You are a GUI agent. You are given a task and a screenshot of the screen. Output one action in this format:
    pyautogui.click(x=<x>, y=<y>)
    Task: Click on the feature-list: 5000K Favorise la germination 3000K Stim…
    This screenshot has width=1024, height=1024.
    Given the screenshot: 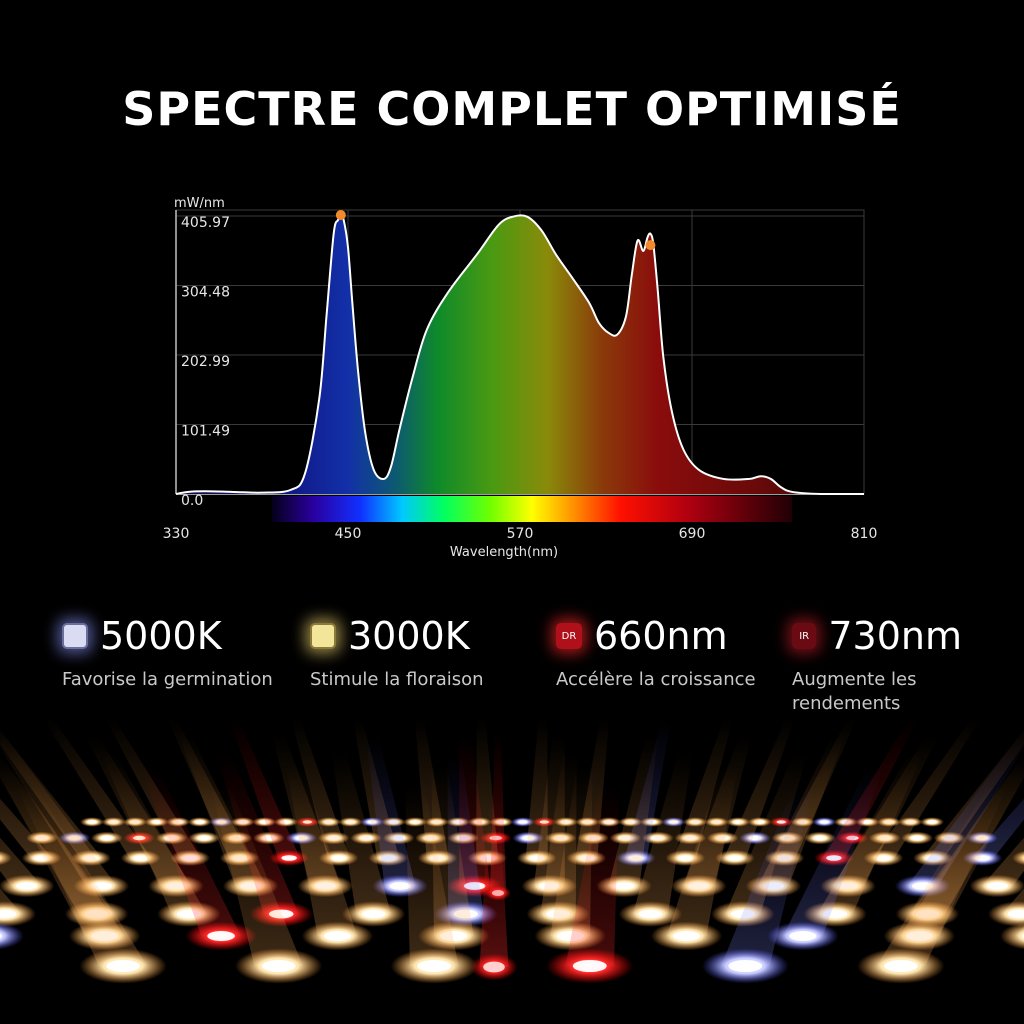 What is the action you would take?
    pyautogui.click(x=512, y=669)
    